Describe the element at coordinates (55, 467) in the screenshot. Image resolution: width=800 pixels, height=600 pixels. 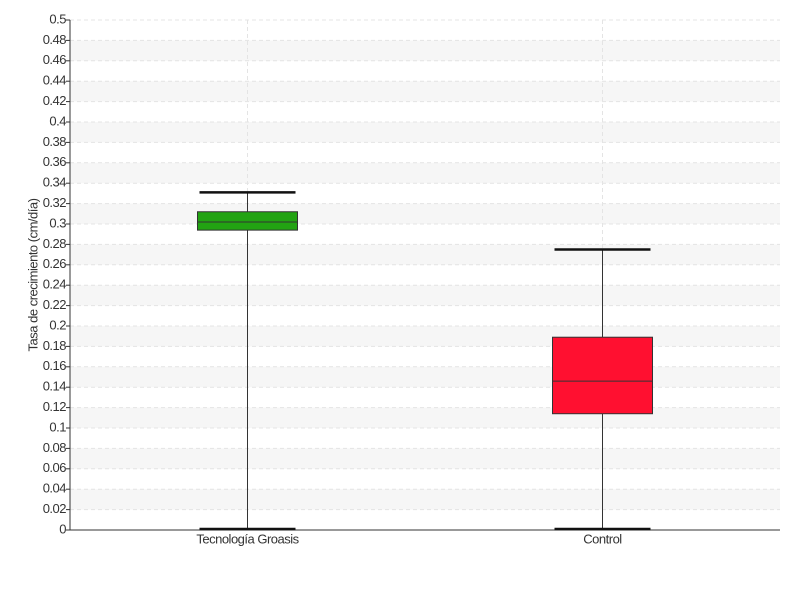
I see `y-tick-label: 0.06` at that location.